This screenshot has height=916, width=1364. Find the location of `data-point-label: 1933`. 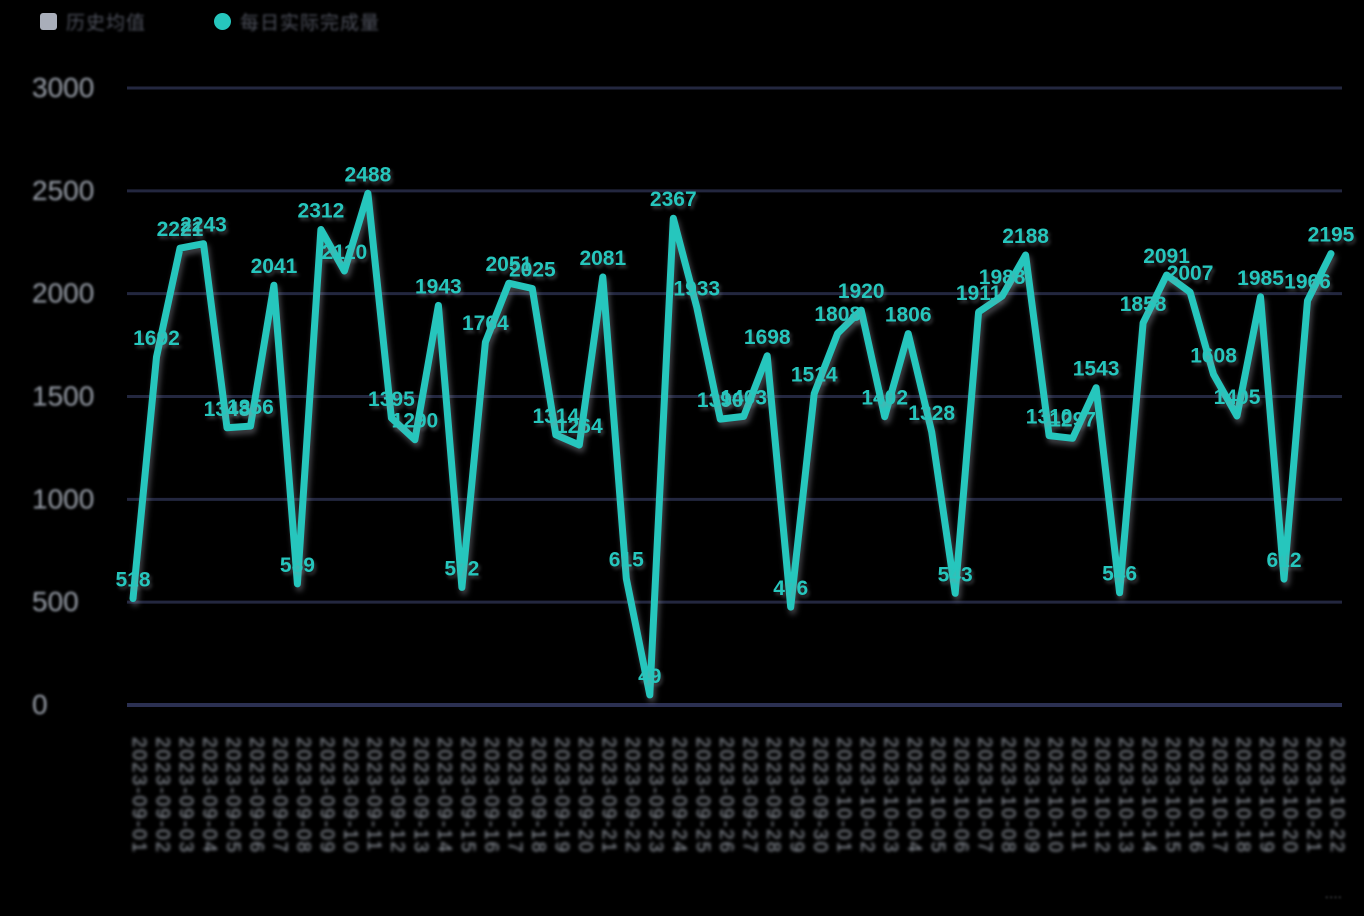

data-point-label: 1933 is located at coordinates (696, 288).